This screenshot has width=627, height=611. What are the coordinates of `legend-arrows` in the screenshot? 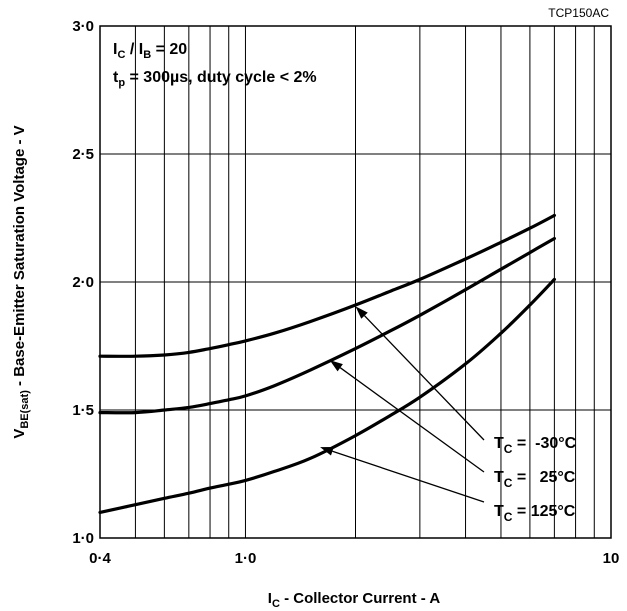 It's located at (402, 404).